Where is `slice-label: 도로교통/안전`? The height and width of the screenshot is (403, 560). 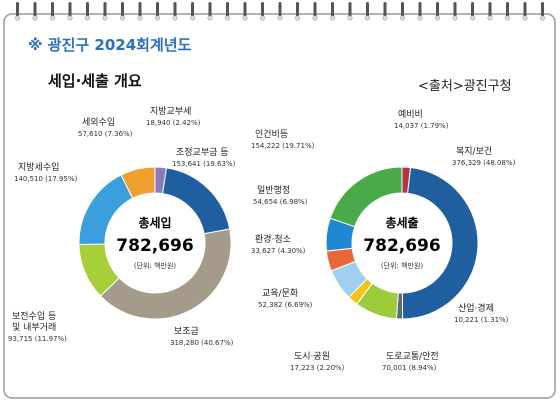
slice-label: 도로교통/안전 is located at coordinates (412, 357).